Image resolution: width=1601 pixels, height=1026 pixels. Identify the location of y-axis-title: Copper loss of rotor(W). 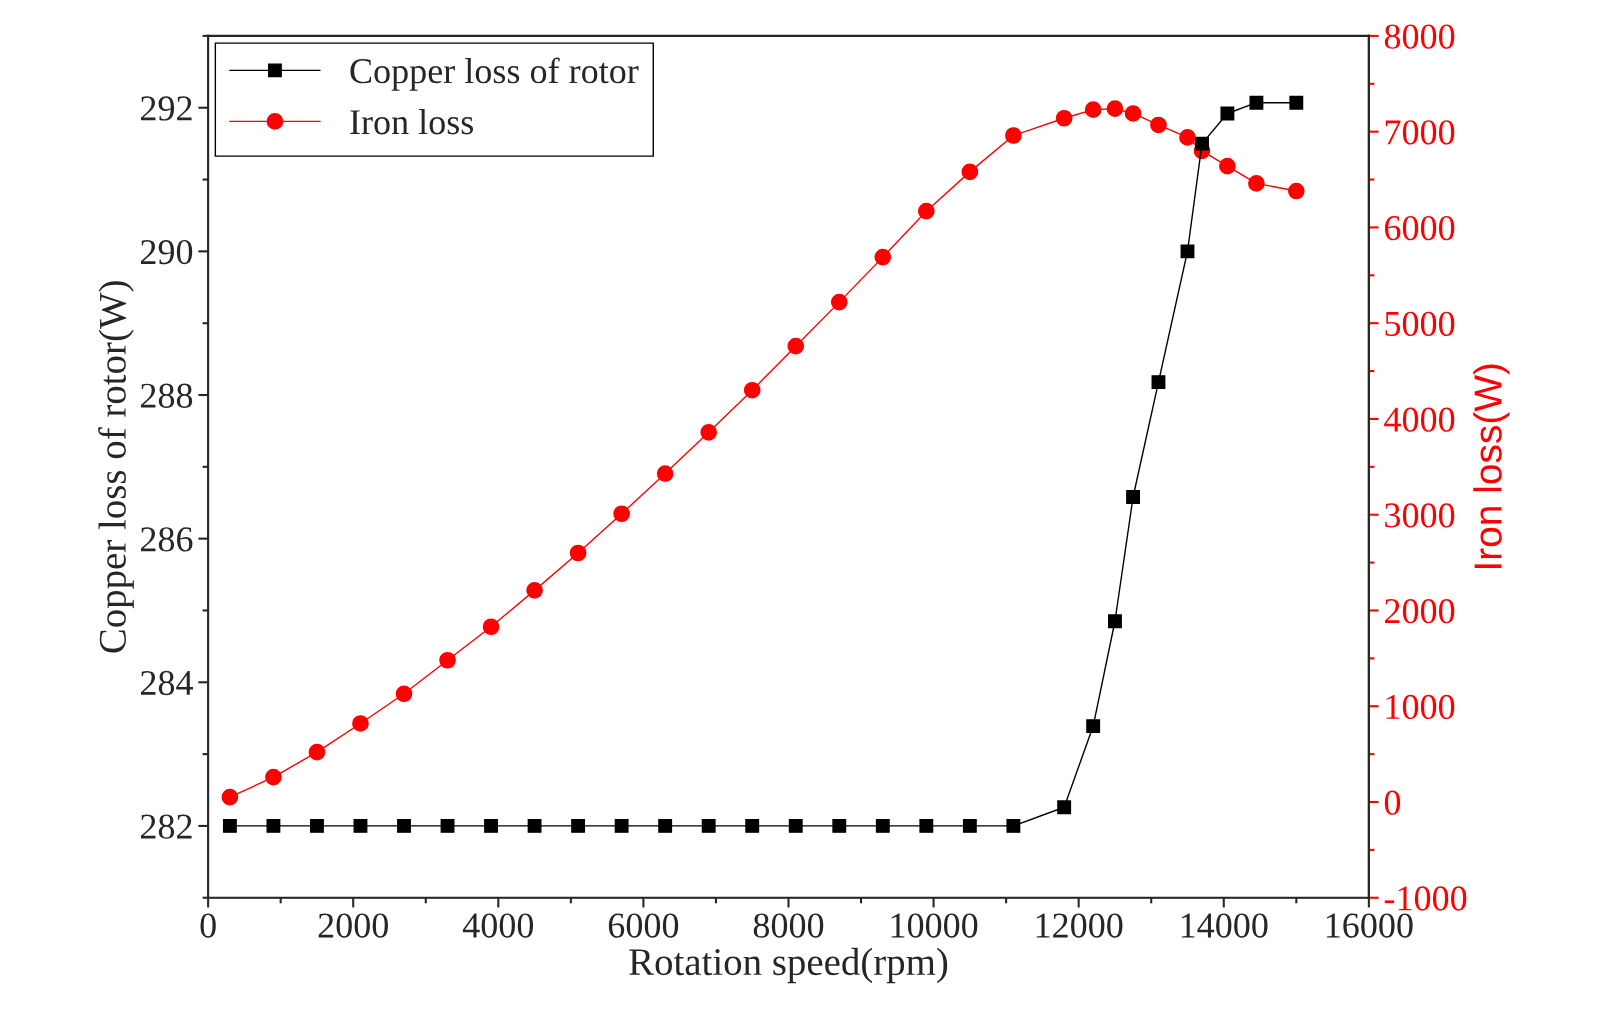
(116, 467).